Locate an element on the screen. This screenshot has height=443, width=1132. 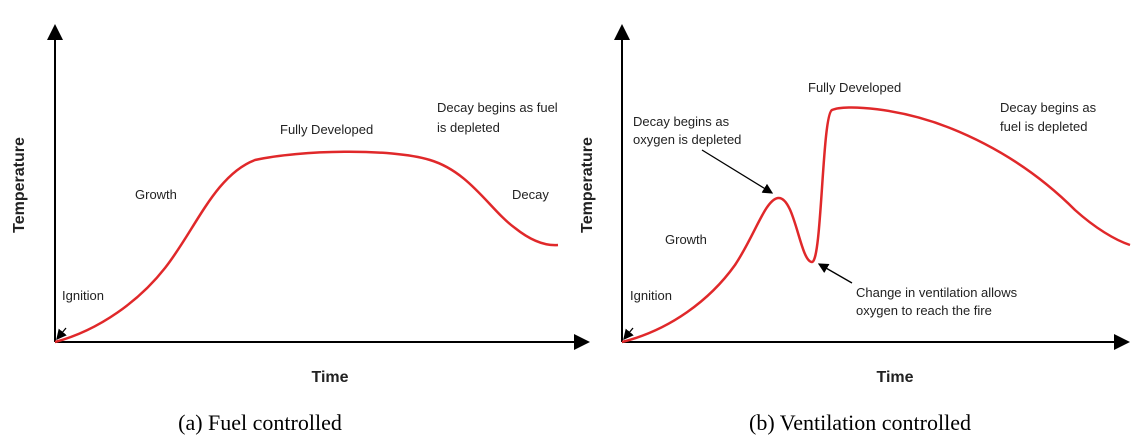
label: Decay is located at coordinates (530, 194).